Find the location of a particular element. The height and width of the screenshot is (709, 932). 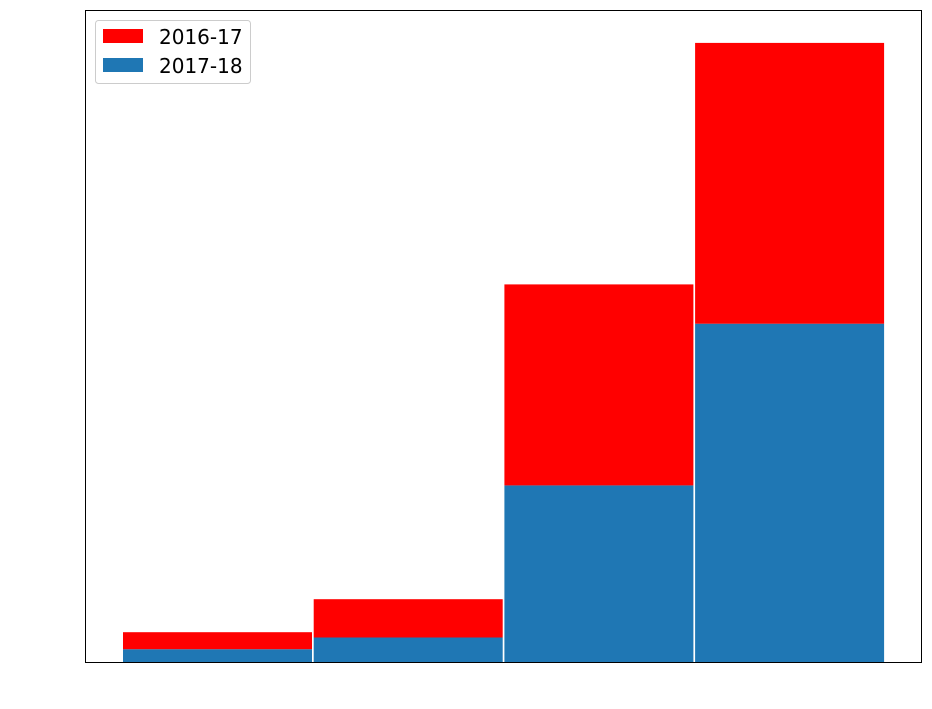

legend: 2016-17 2017-18 is located at coordinates (173, 52).